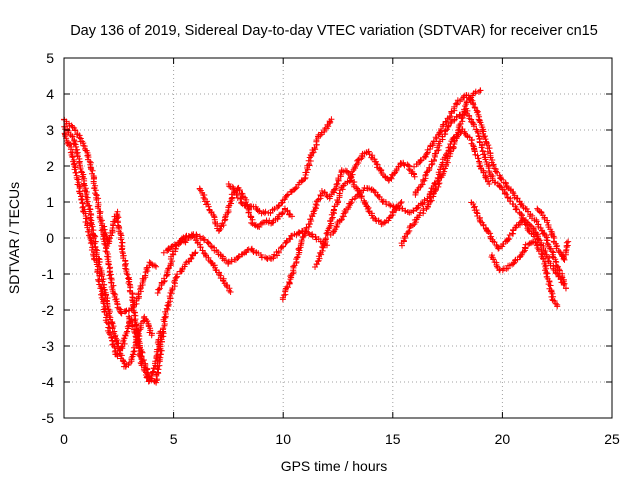 The height and width of the screenshot is (480, 640). What do you see at coordinates (393, 439) in the screenshot?
I see `x-tick-label: 15` at bounding box center [393, 439].